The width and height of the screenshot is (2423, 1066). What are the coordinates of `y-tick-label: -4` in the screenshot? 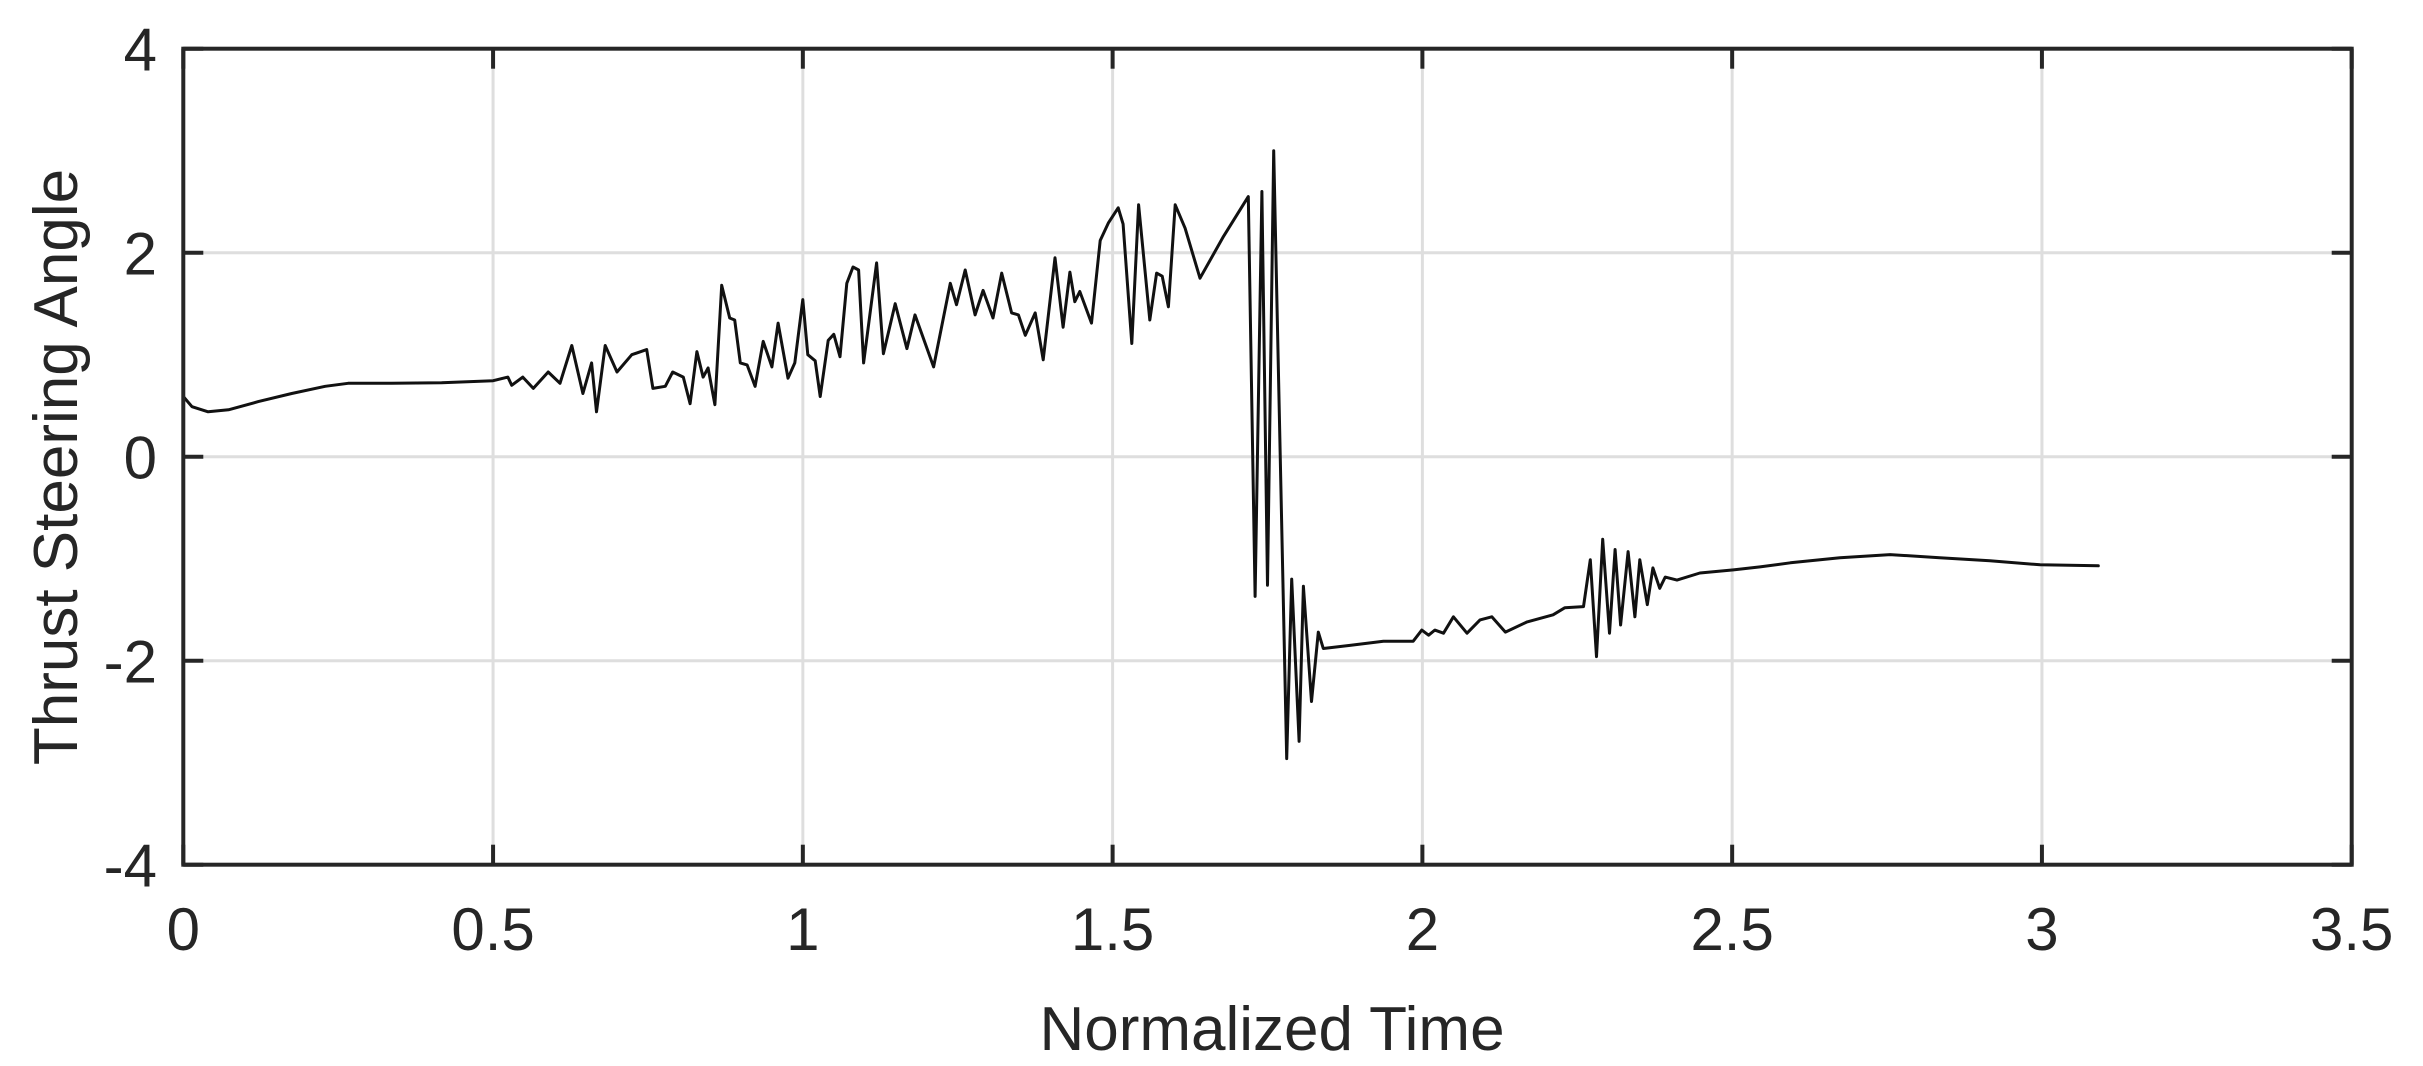 It's located at (130, 866).